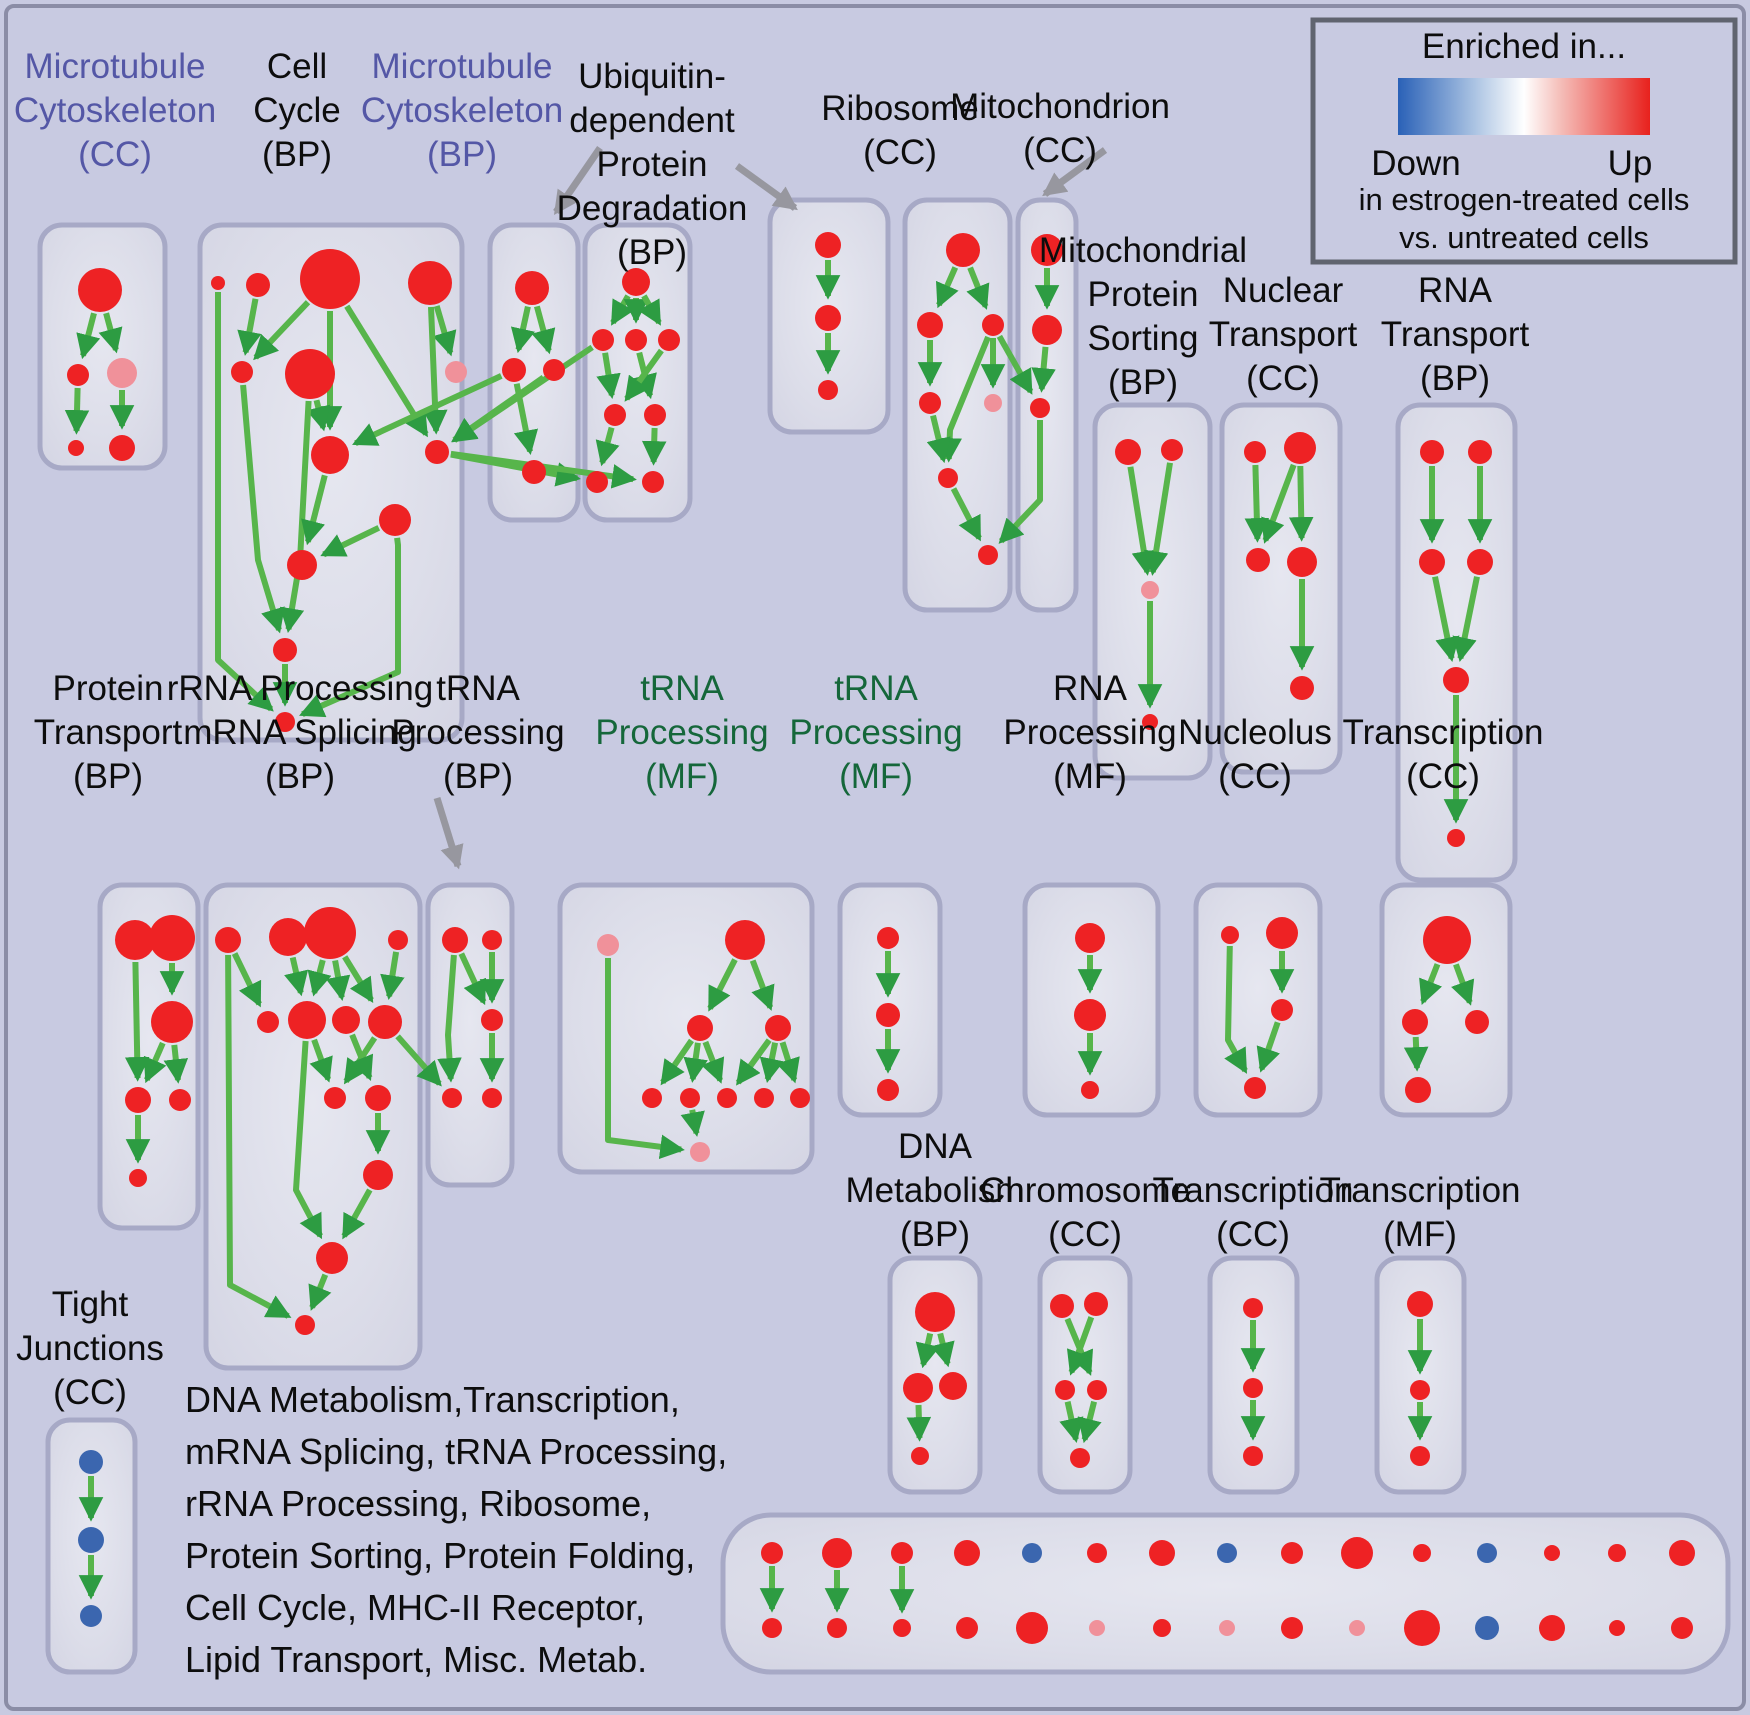 Image resolution: width=1750 pixels, height=1715 pixels. Describe the element at coordinates (700, 1028) in the screenshot. I see `go-term-node-f_m1` at that location.